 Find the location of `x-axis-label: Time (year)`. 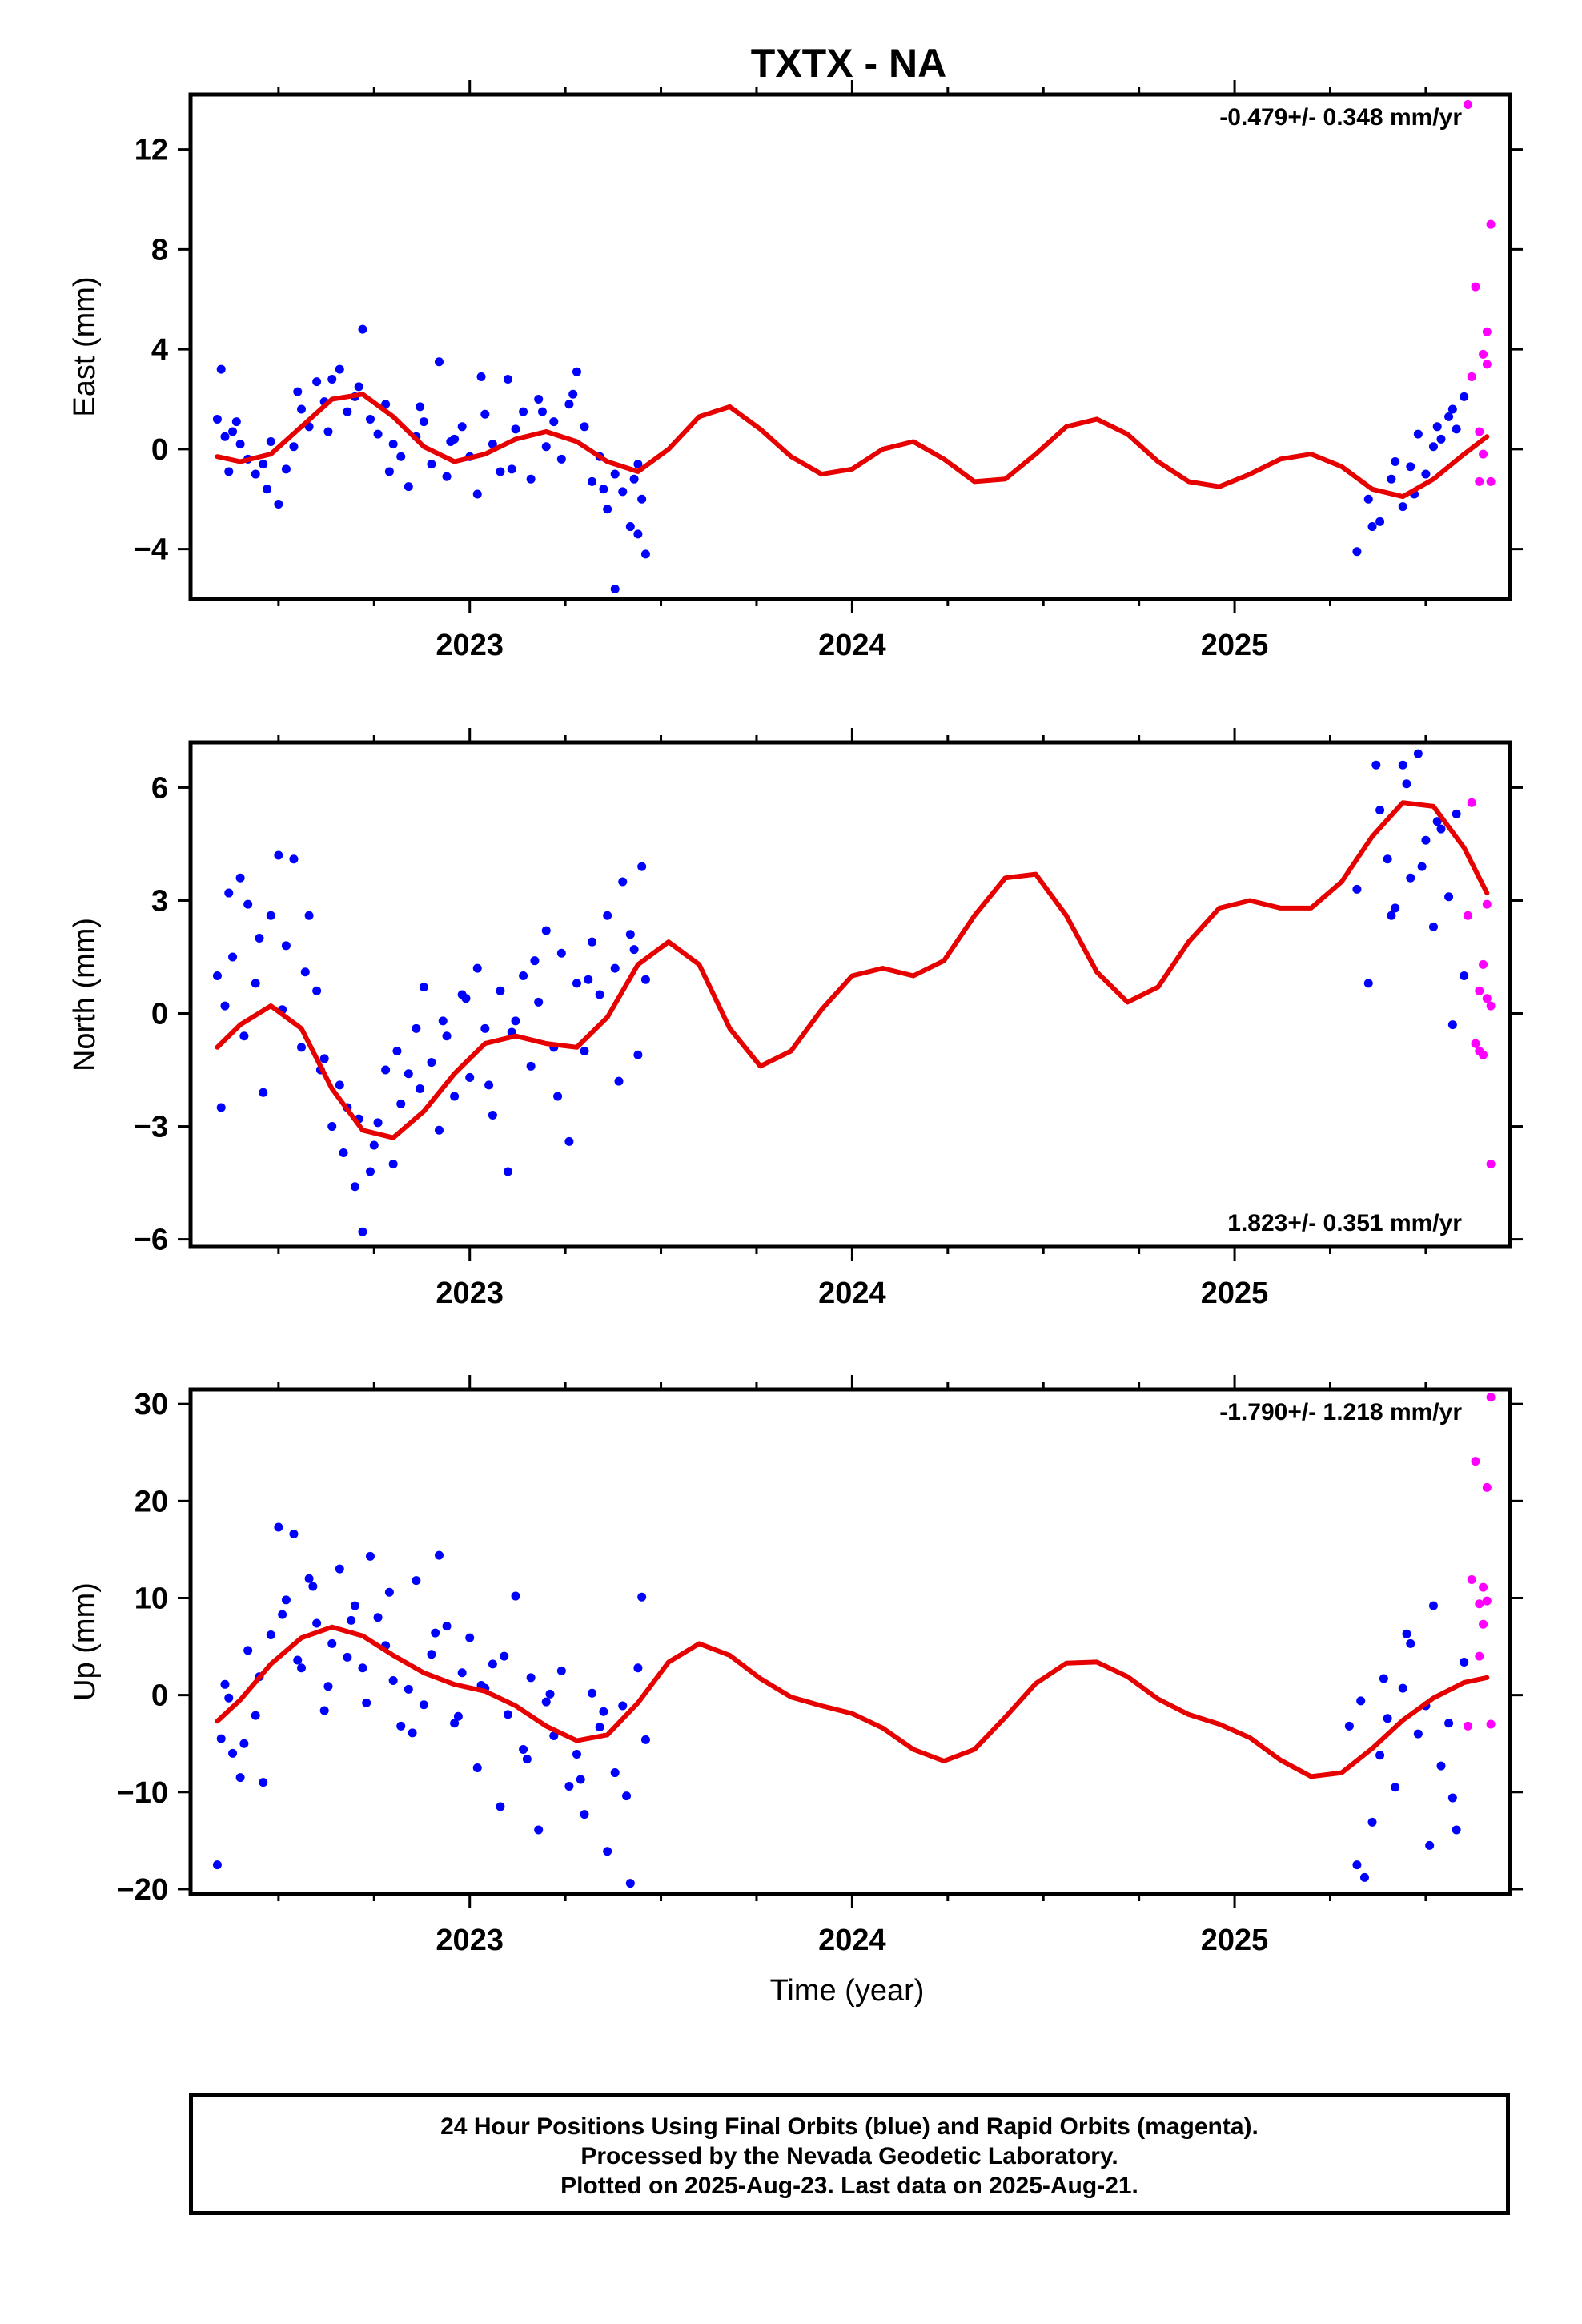

x-axis-label: Time (year) is located at coordinates (847, 1991).